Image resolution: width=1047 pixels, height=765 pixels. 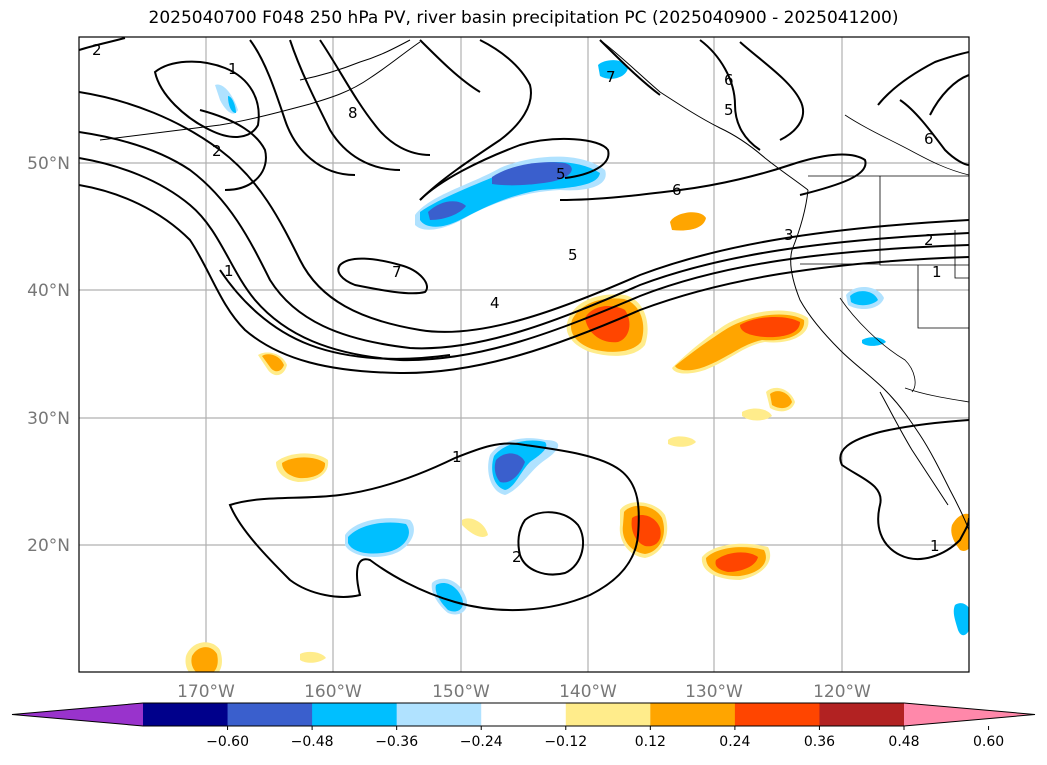 What do you see at coordinates (789, 235) in the screenshot?
I see `contour-label: 3` at bounding box center [789, 235].